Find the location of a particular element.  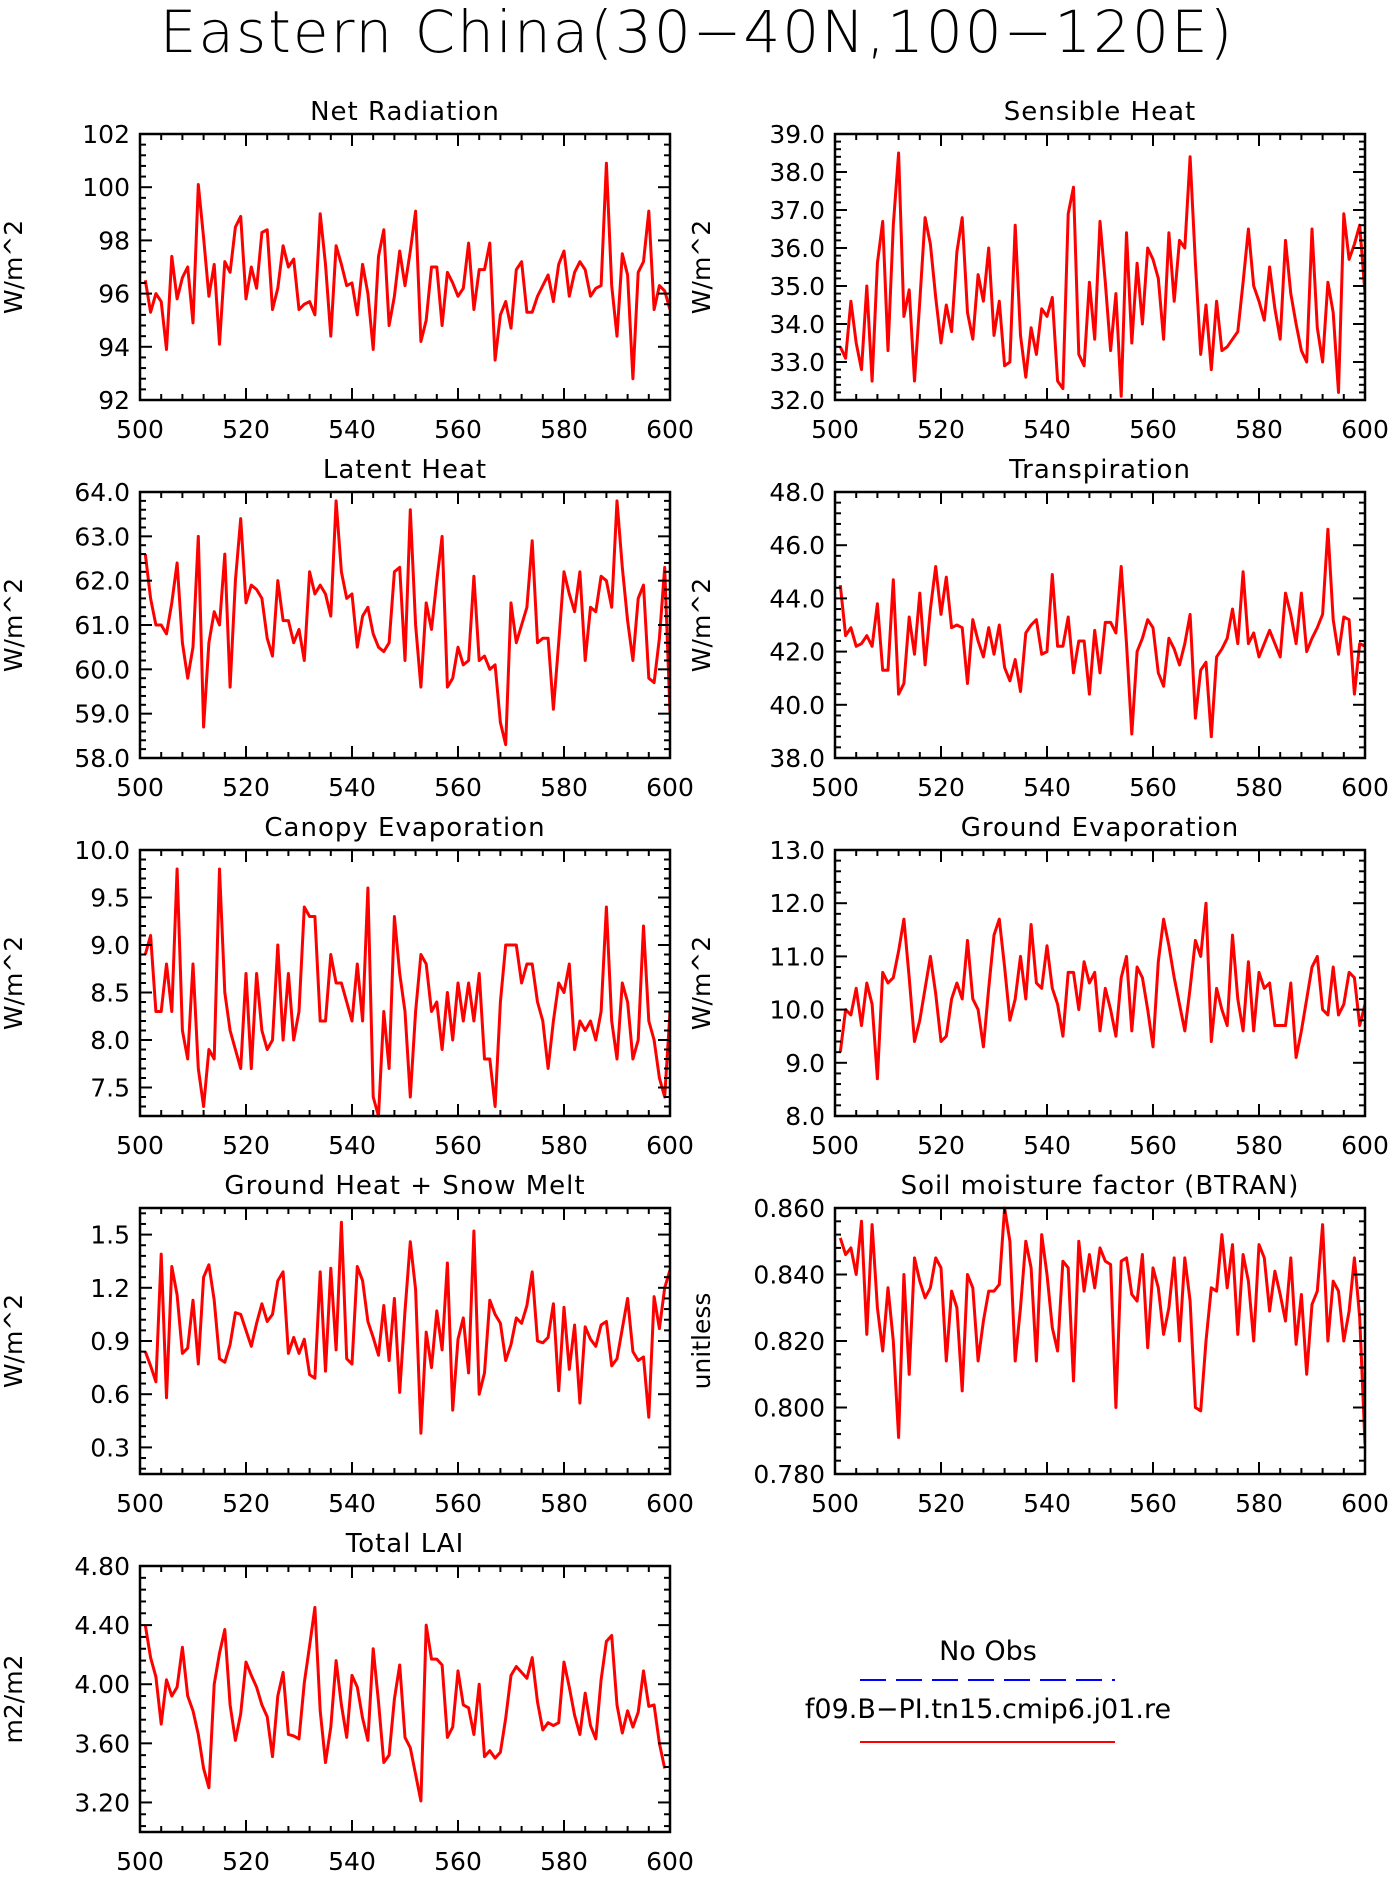

y-axis-label: m2/m2 is located at coordinates (14, 1699).